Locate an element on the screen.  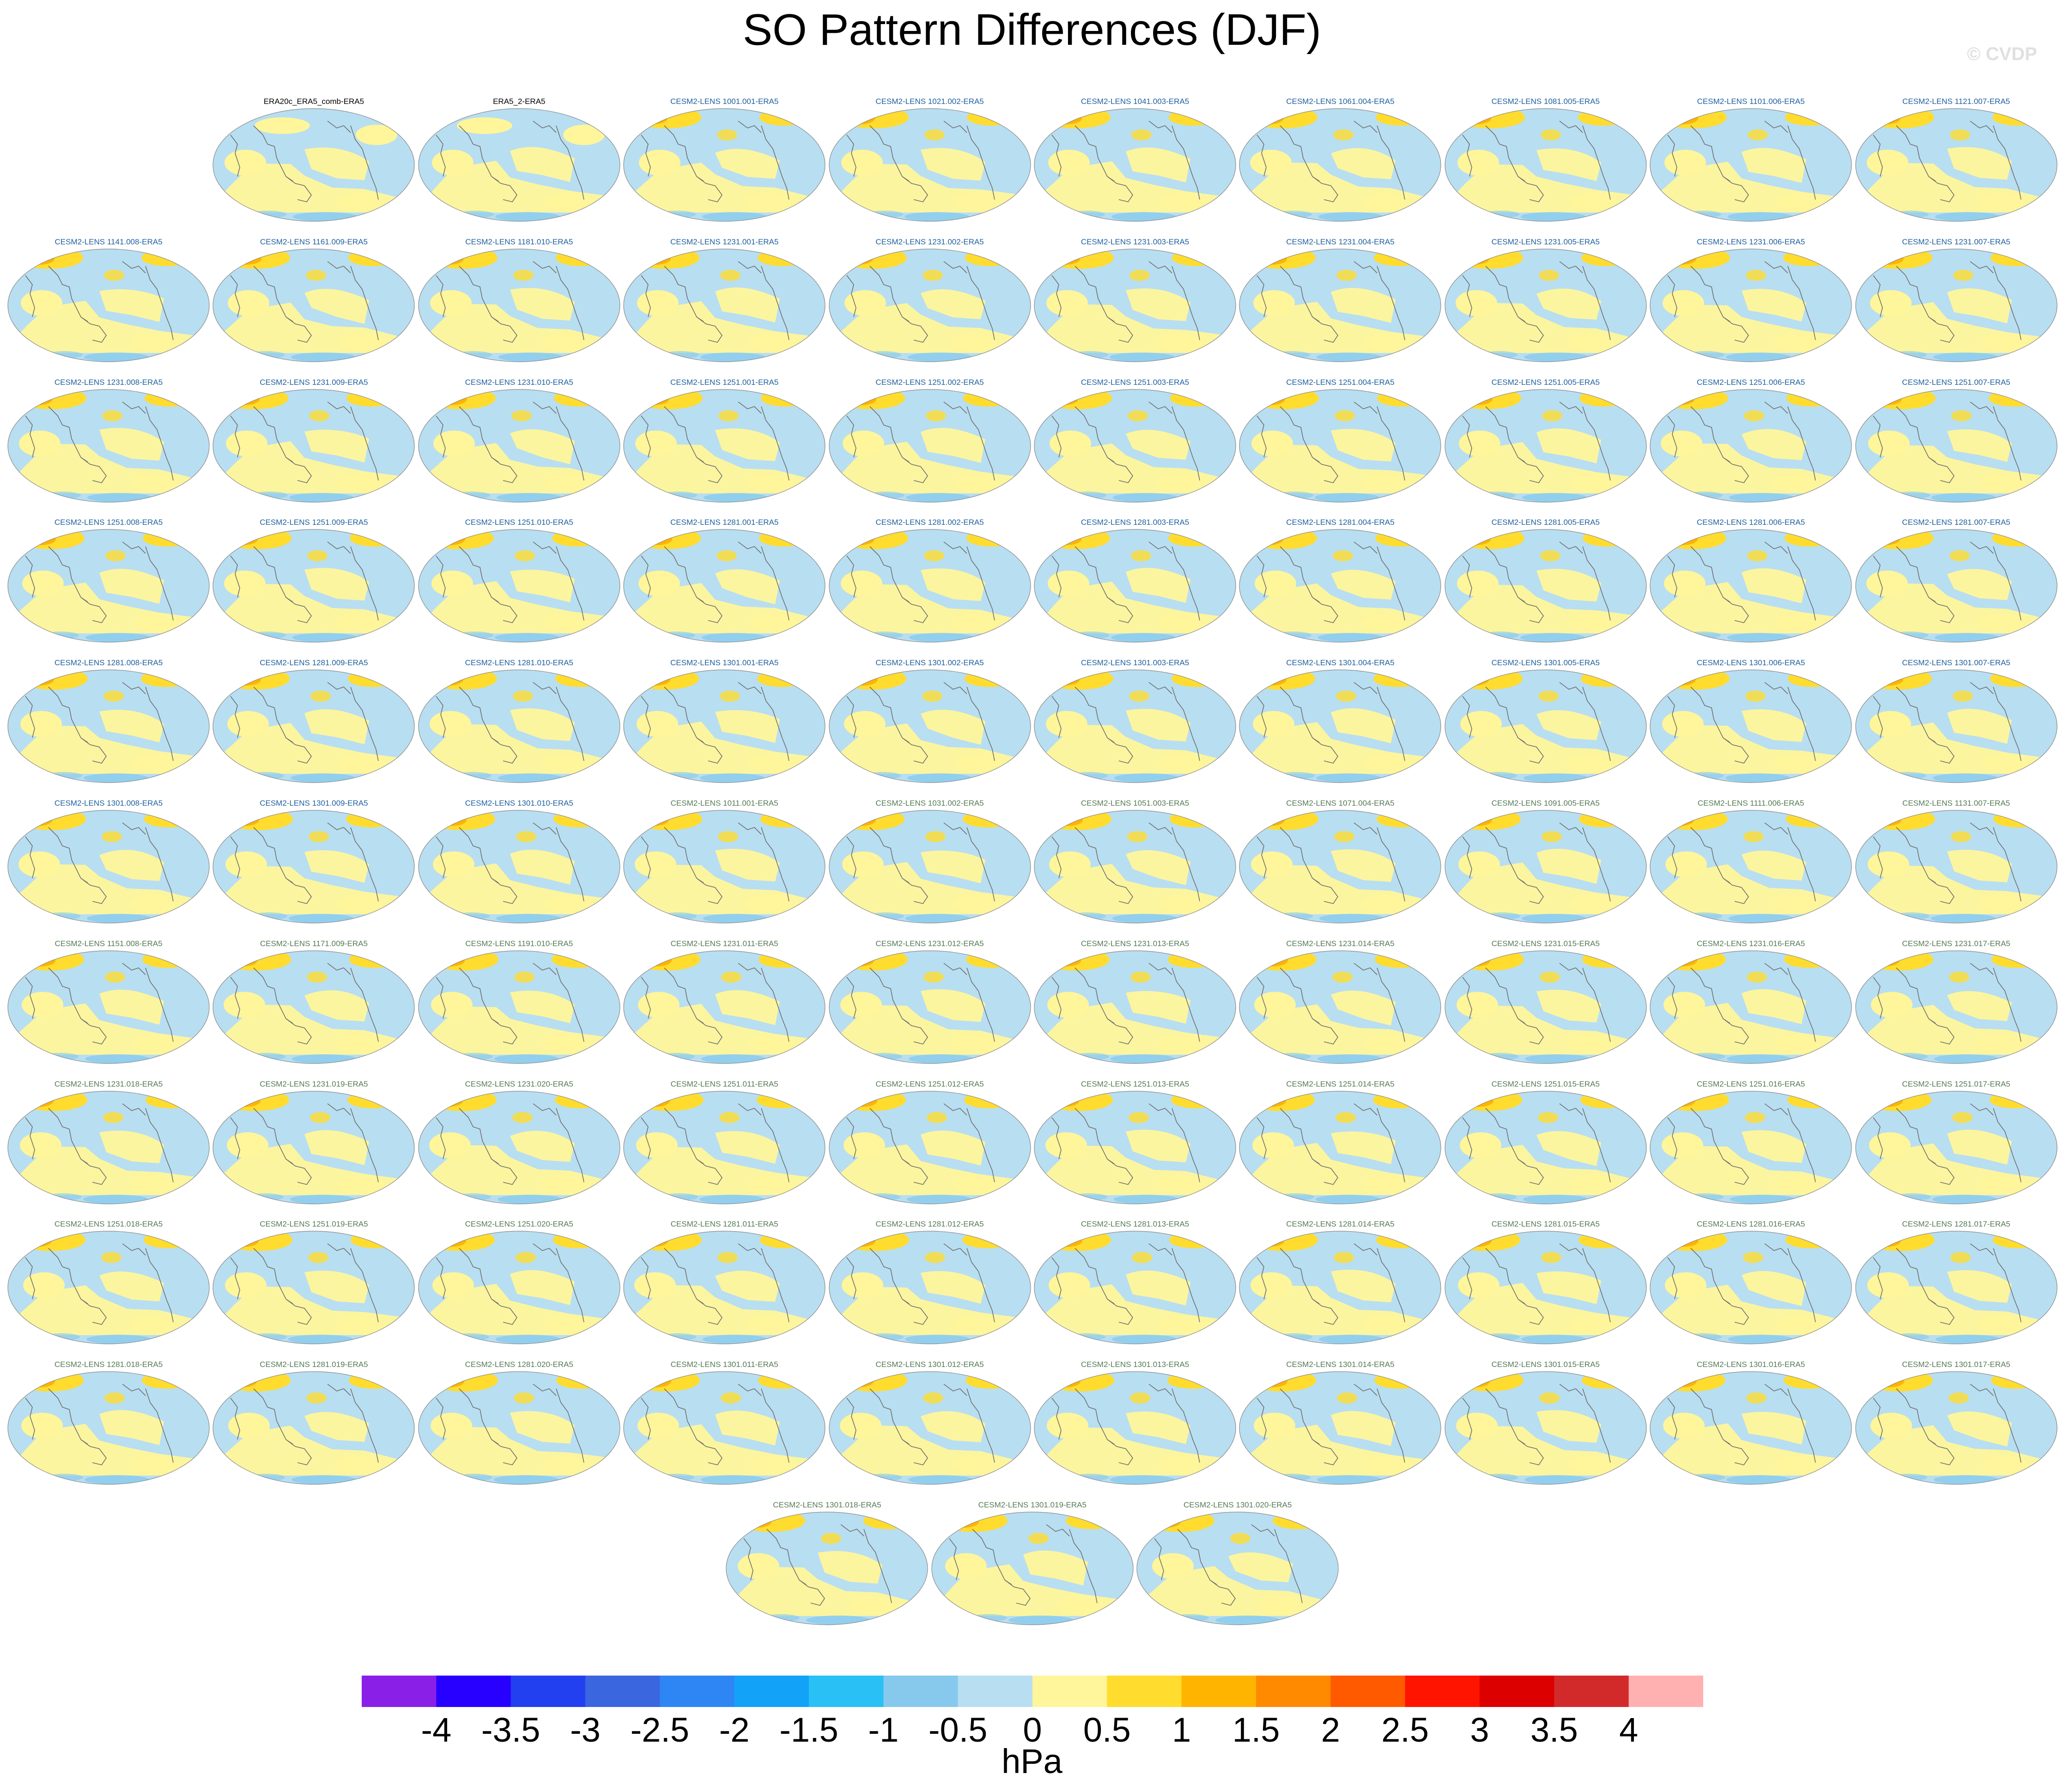
panel-title: CESM2-LENS 1251.002-ERA5 is located at coordinates (929, 382).